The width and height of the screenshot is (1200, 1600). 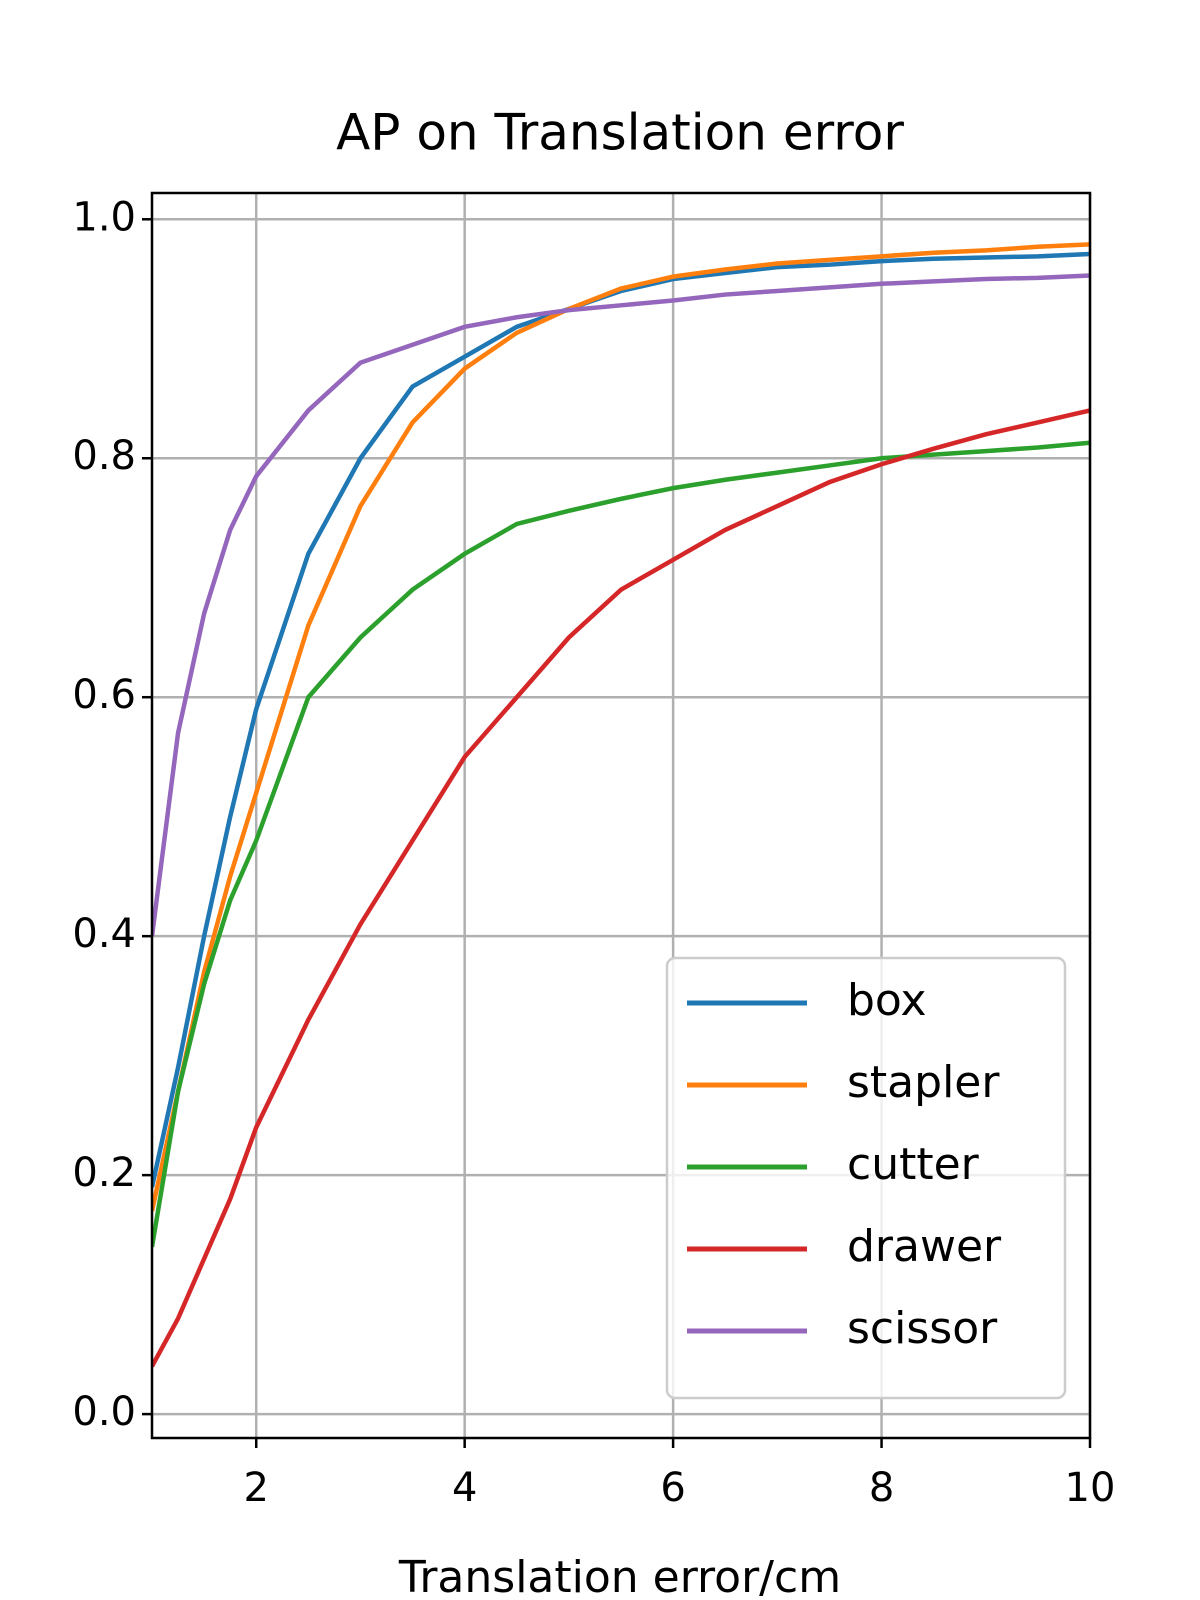 I want to click on legend-label: cutter, so click(x=913, y=1164).